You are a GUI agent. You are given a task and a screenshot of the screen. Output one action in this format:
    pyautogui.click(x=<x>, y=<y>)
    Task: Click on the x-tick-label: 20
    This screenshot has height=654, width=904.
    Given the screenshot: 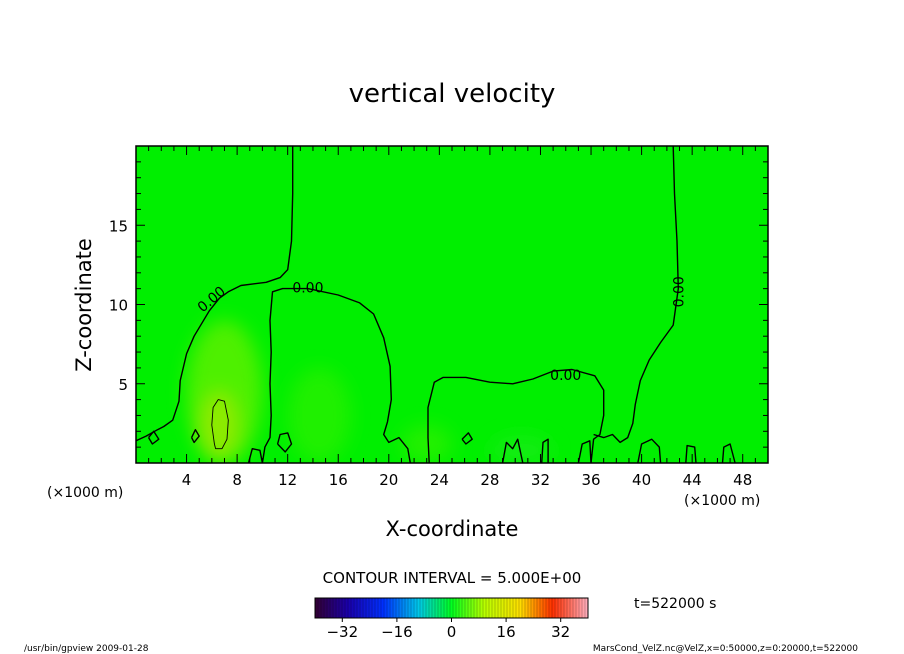 What is the action you would take?
    pyautogui.click(x=388, y=480)
    